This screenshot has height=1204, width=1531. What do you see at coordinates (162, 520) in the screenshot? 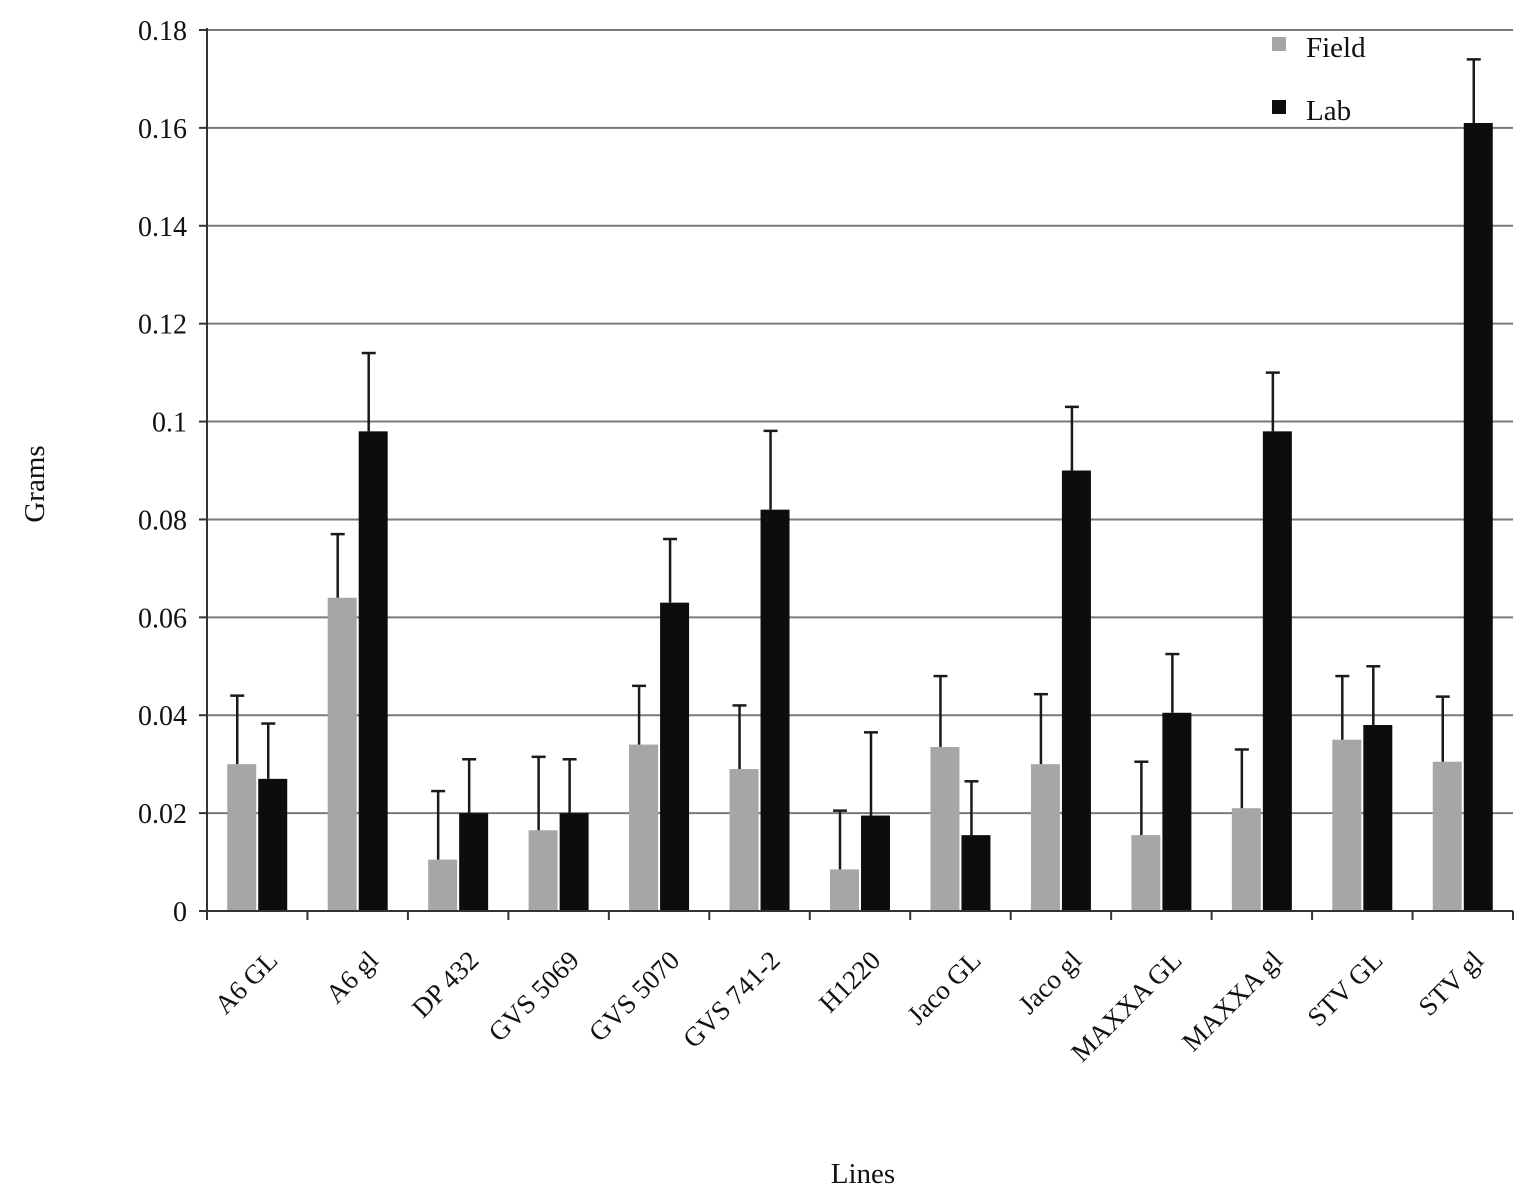
I see `y-tick-label: 0.08` at bounding box center [162, 520].